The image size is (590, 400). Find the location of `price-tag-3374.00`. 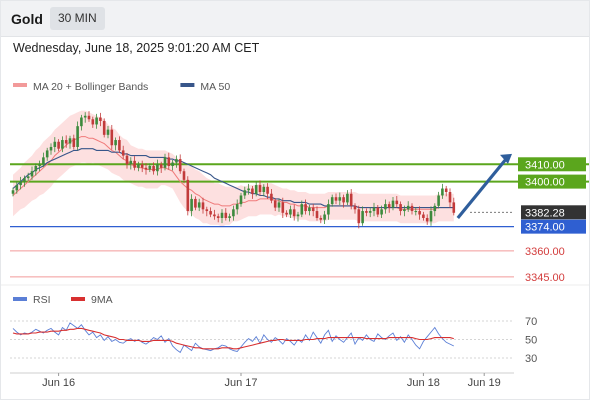

price-tag-3374.00 is located at coordinates (553, 226).